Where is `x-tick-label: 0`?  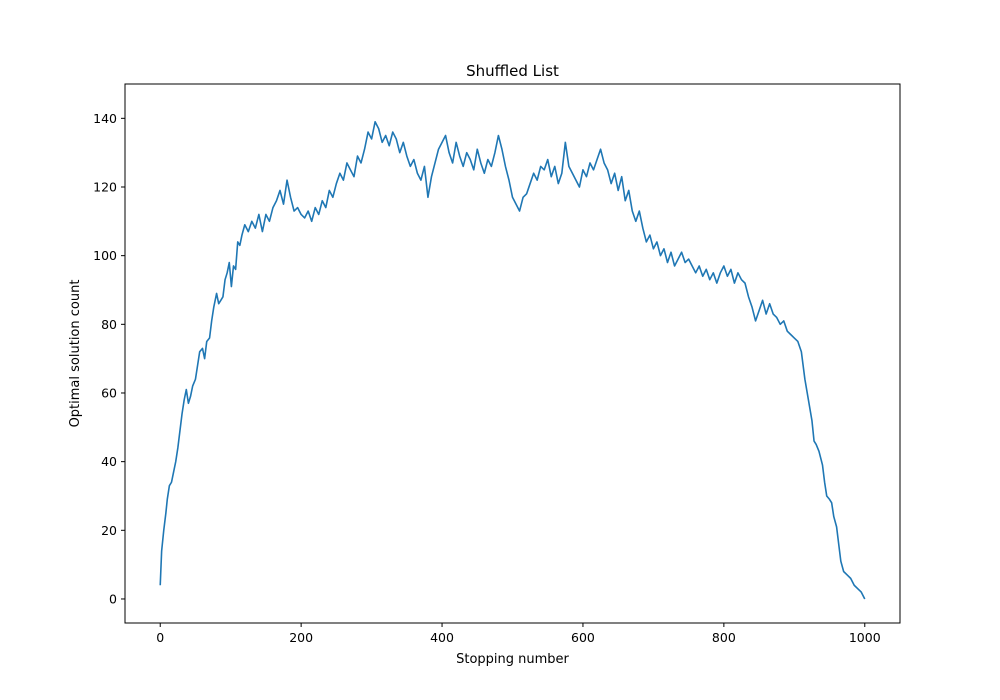
x-tick-label: 0 is located at coordinates (160, 637).